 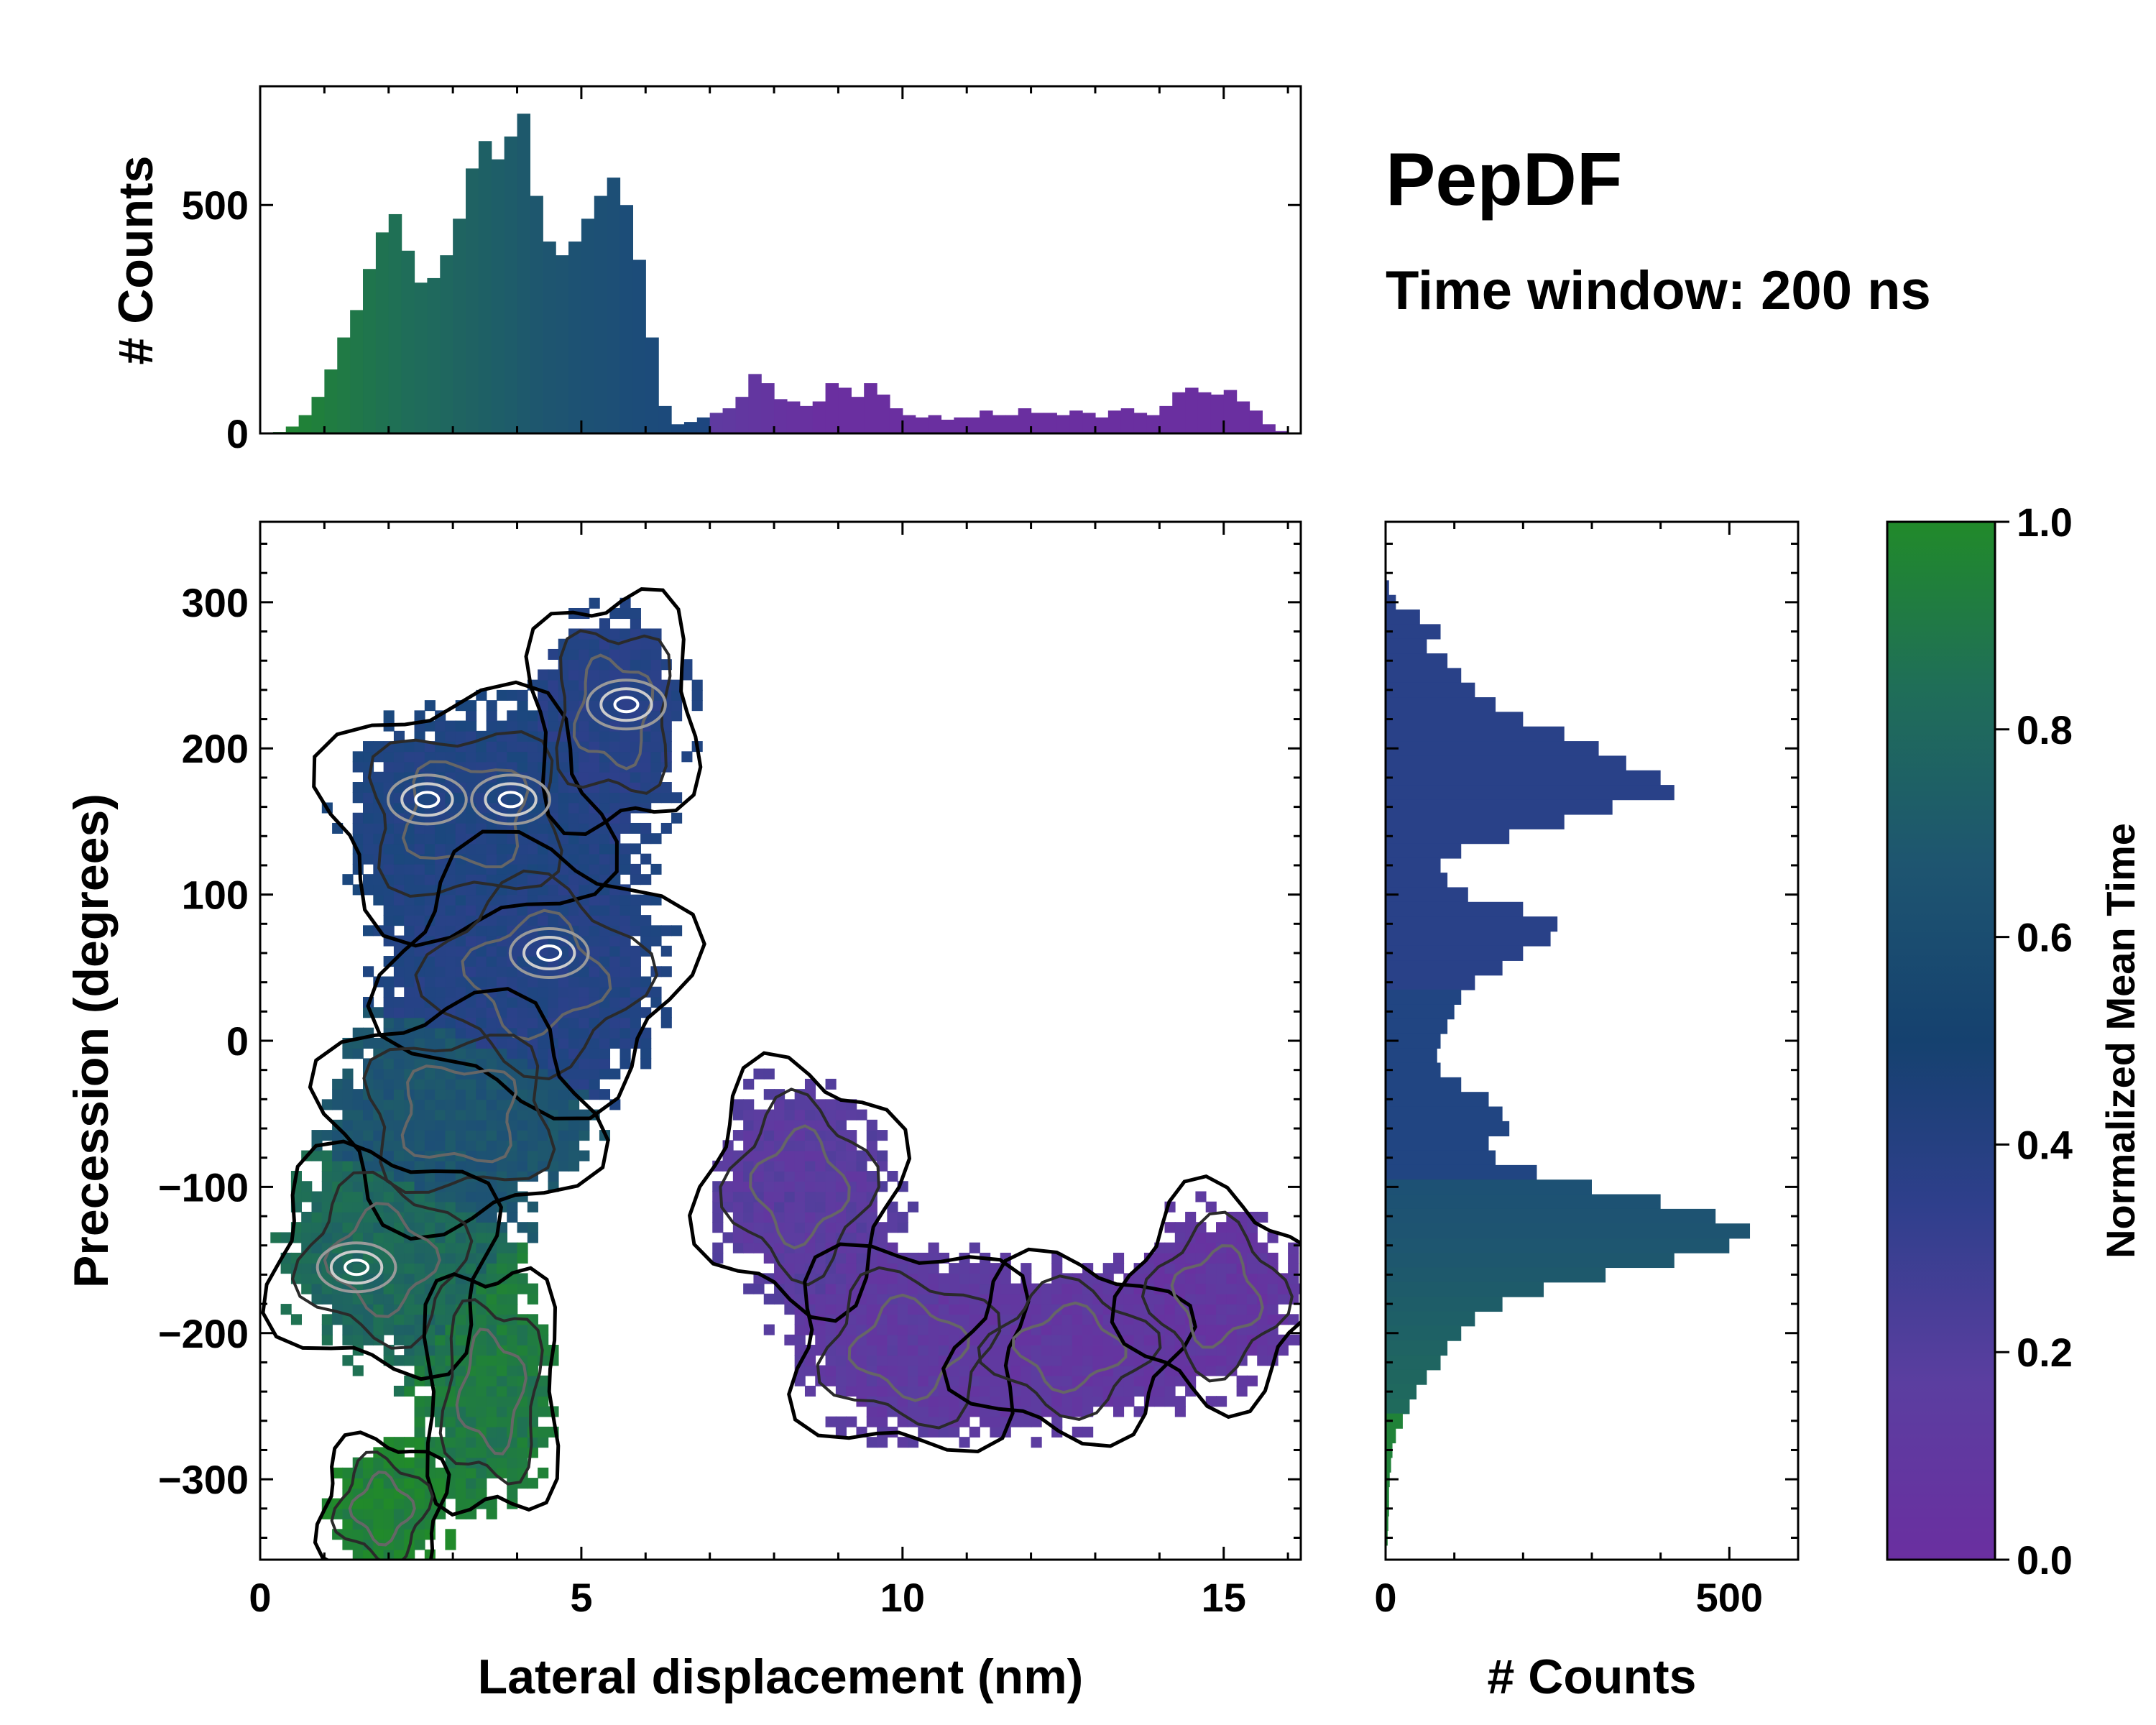 What do you see at coordinates (626, 704) in the screenshot?
I see `density-peak-contour` at bounding box center [626, 704].